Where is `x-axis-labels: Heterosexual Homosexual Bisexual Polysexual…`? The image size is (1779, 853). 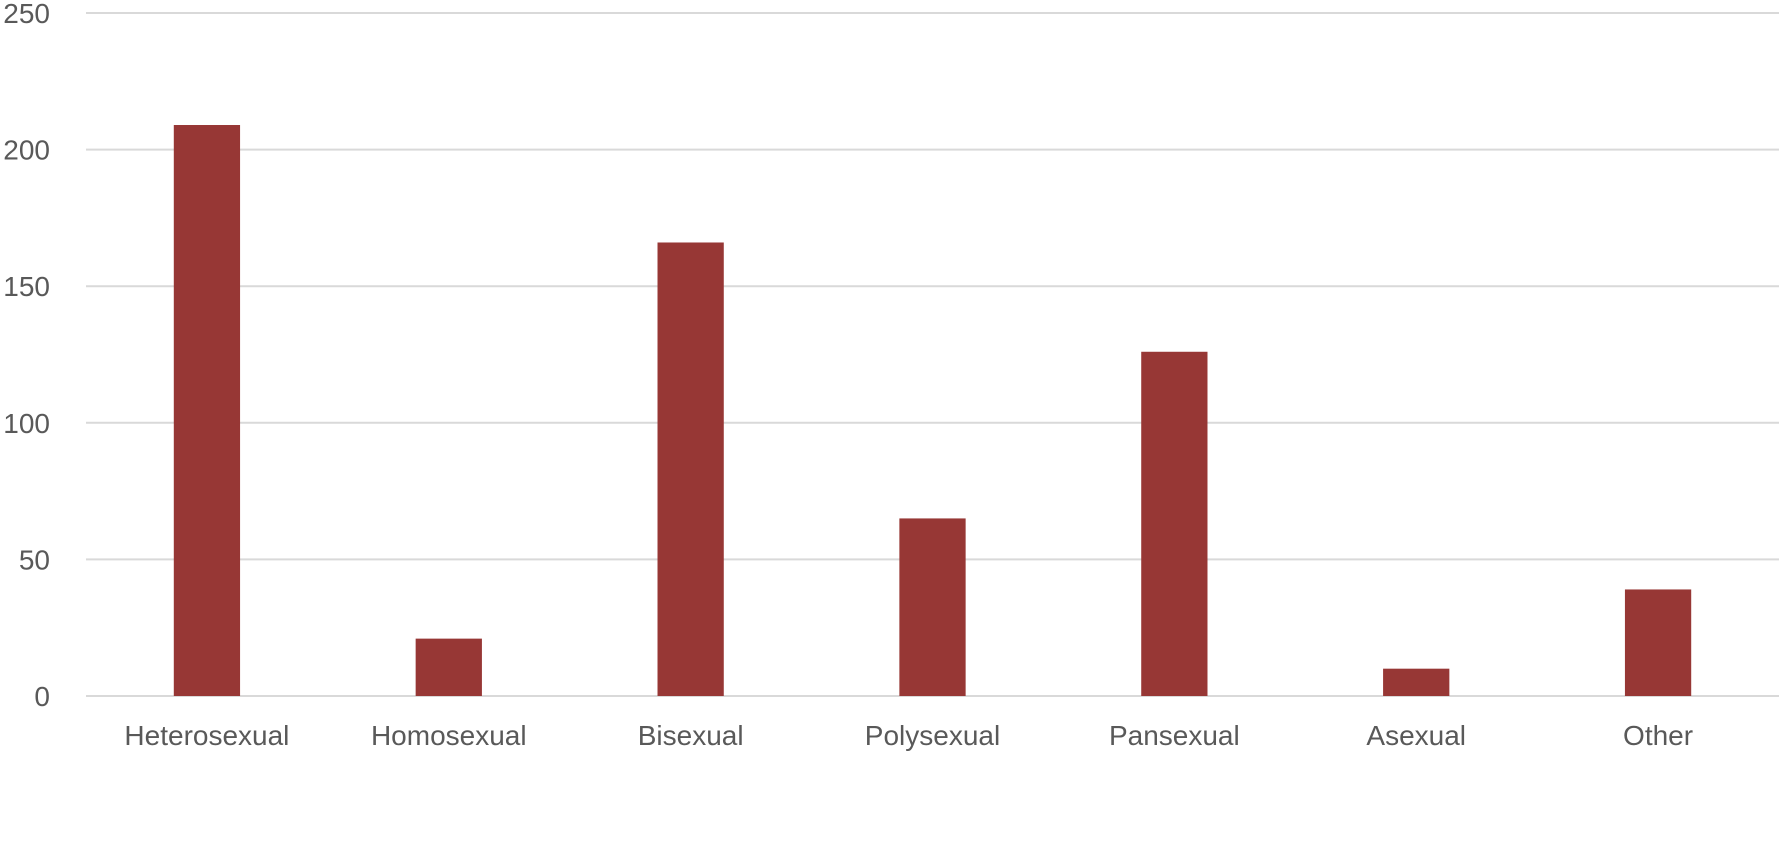
x-axis-labels: Heterosexual Homosexual Bisexual Polysexual… is located at coordinates (908, 735).